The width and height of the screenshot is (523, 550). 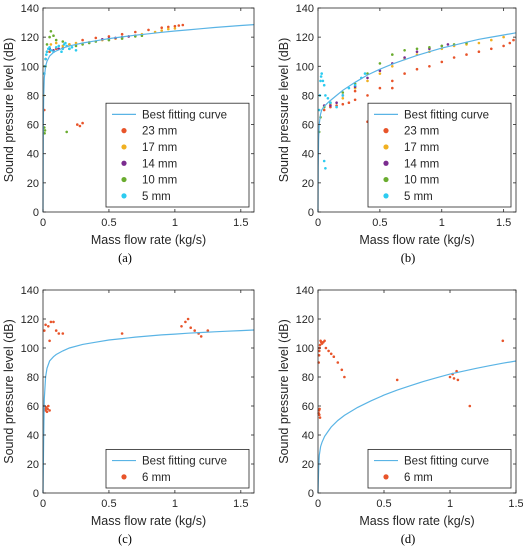 What do you see at coordinates (416, 240) in the screenshot?
I see `x-axis-label: Mass flow rate (kg/s)` at bounding box center [416, 240].